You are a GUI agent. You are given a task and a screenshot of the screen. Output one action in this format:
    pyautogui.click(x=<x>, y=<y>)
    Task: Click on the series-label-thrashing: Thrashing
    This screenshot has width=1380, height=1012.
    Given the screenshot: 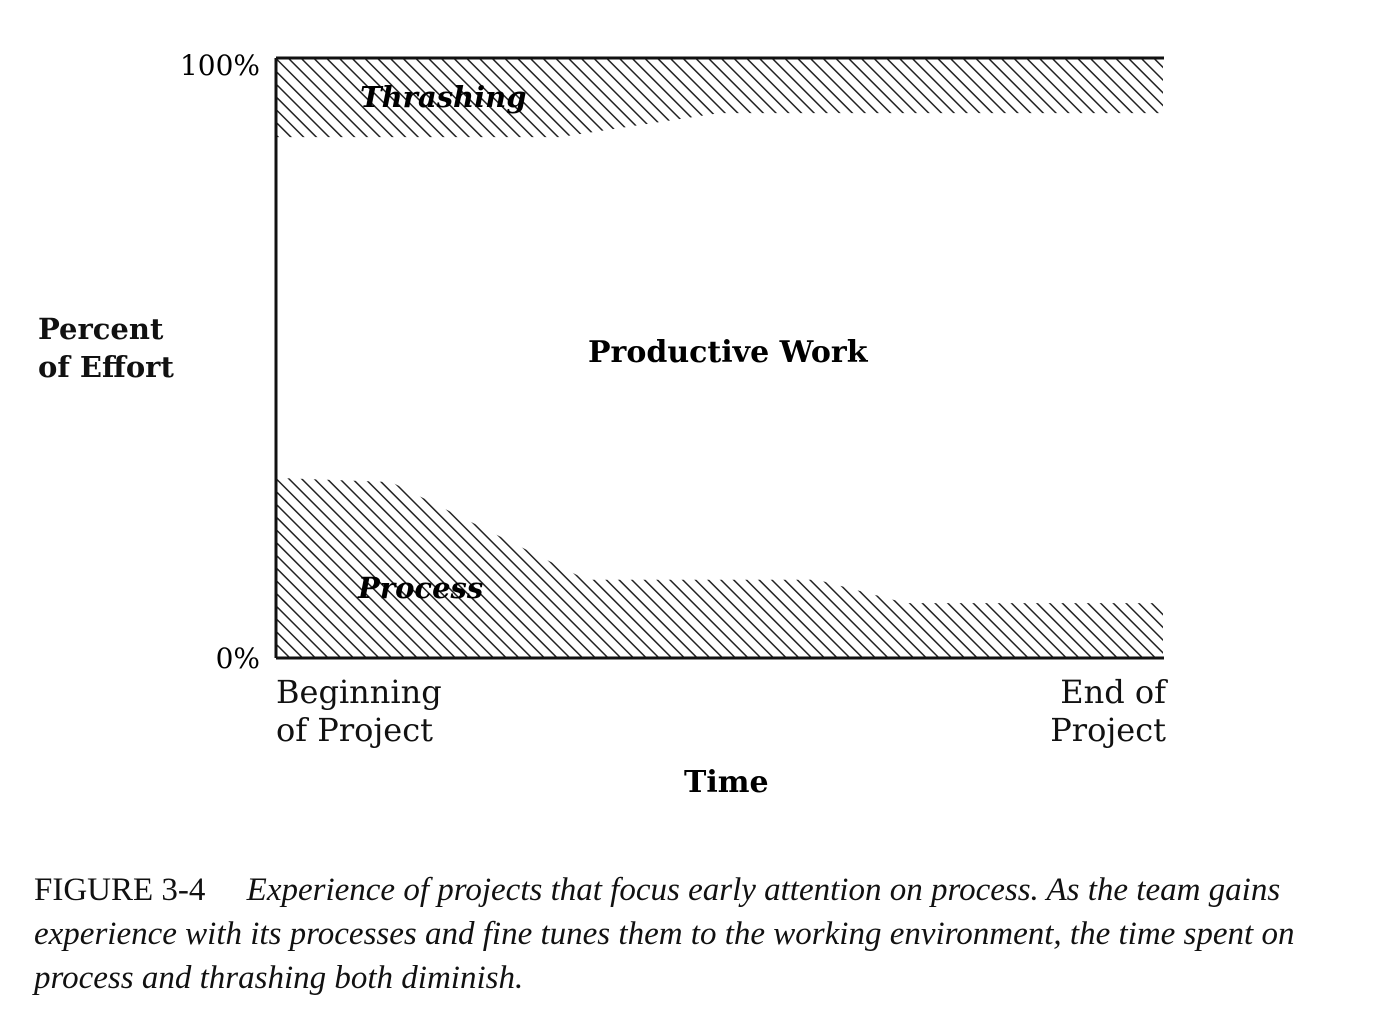 What is the action you would take?
    pyautogui.click(x=443, y=97)
    